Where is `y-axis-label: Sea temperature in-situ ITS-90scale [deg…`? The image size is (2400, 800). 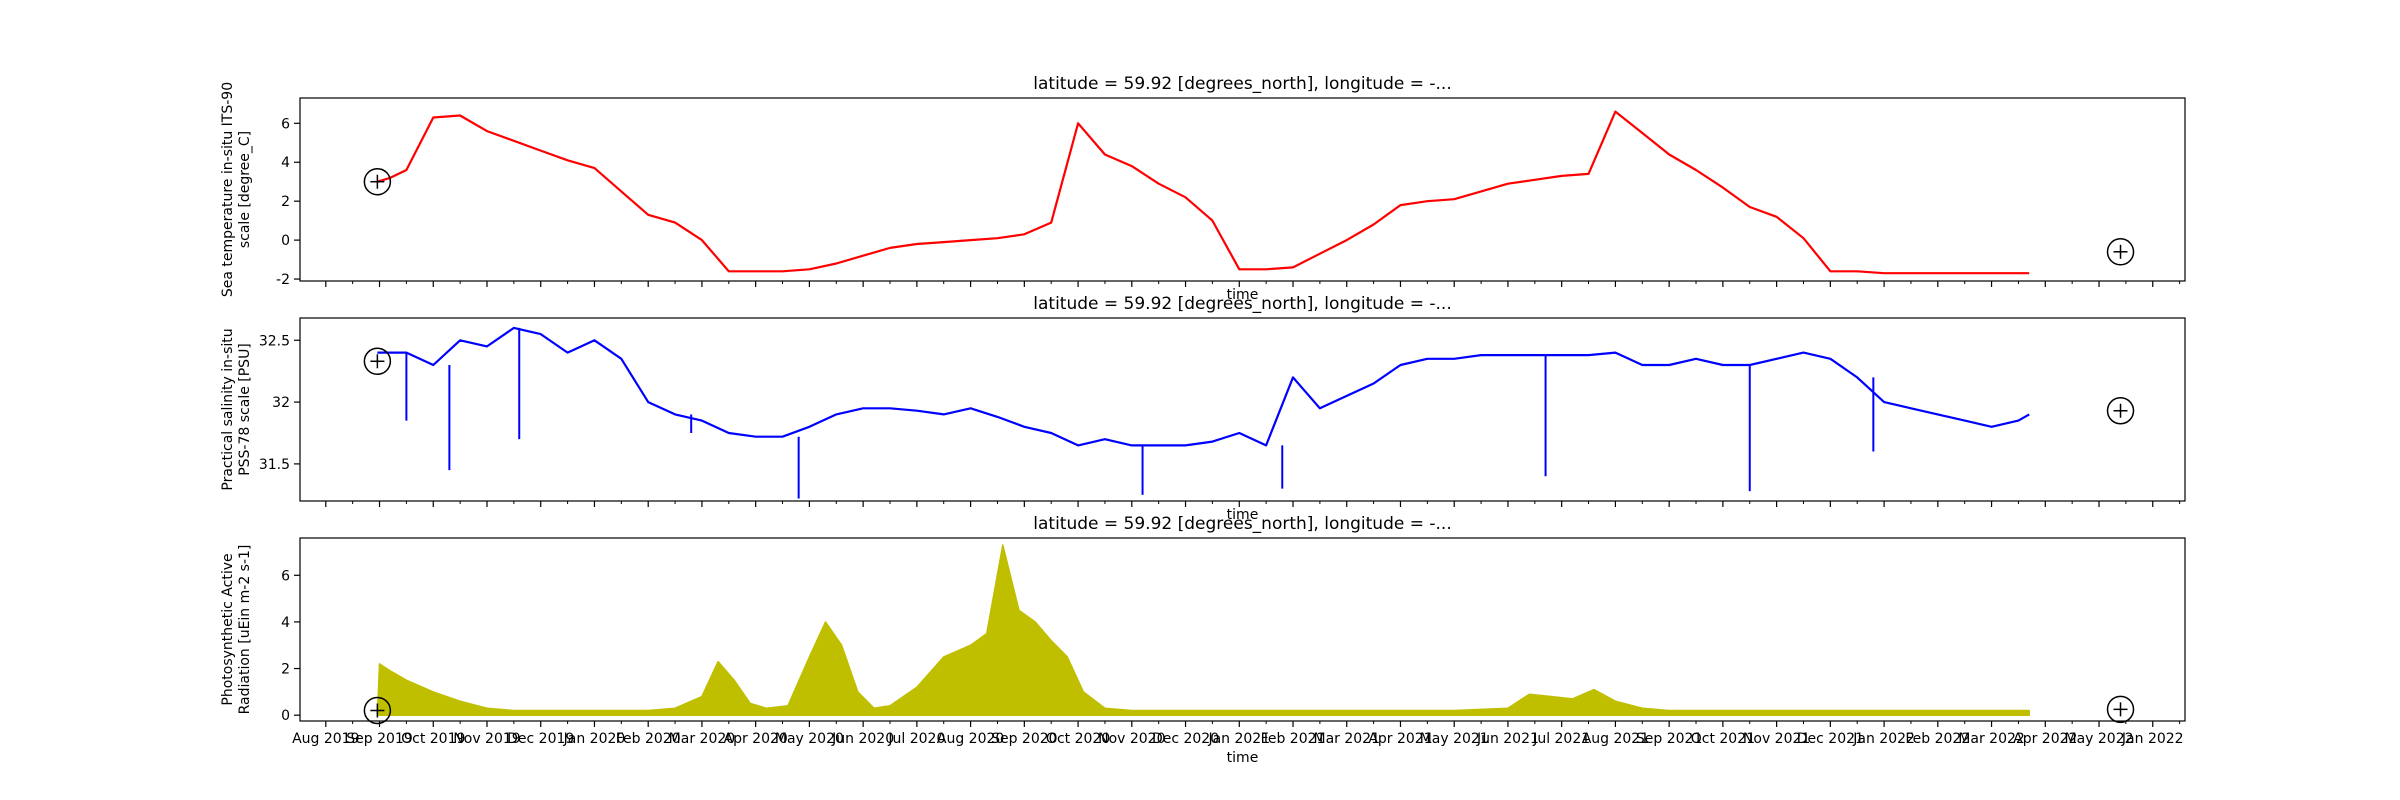 y-axis-label: Sea temperature in-situ ITS-90scale [deg… is located at coordinates (236, 189).